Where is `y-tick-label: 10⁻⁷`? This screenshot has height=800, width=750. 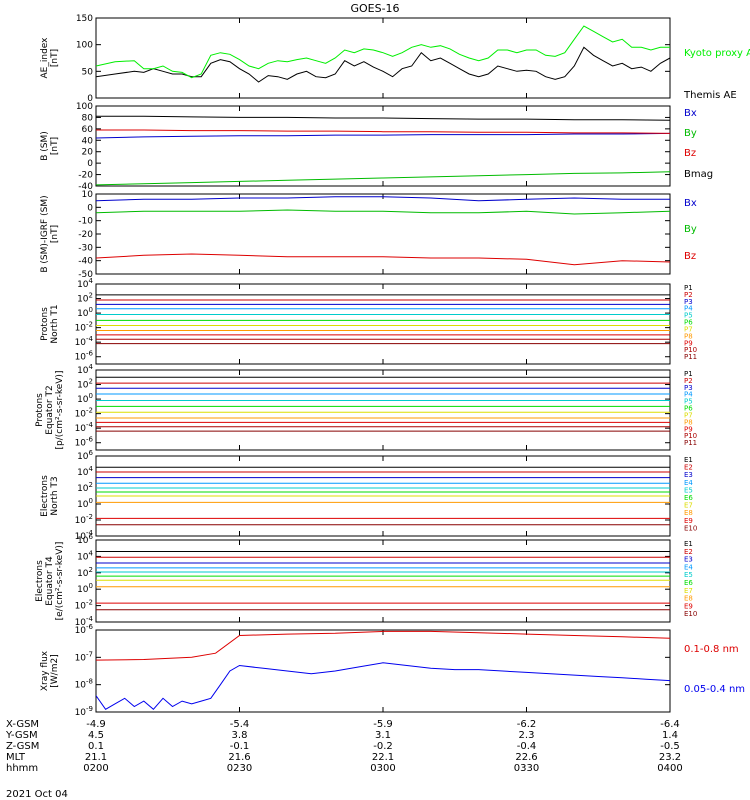
y-tick-label: 10⁻⁷ is located at coordinates (84, 656).